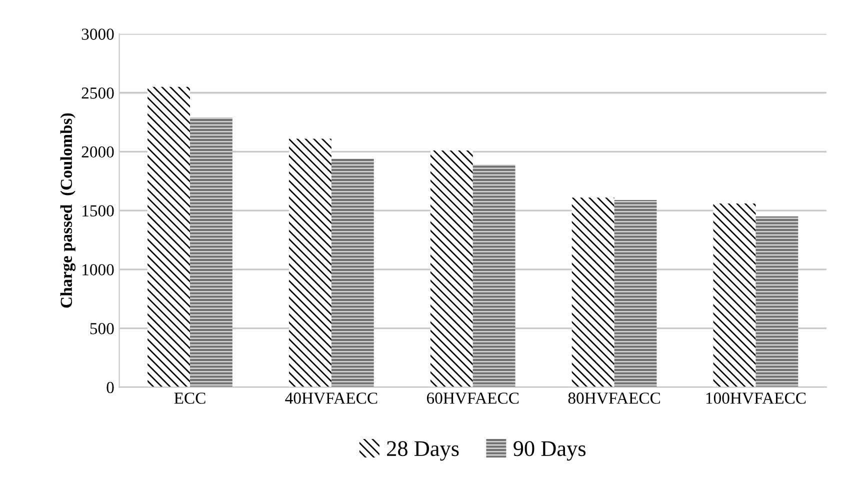 This screenshot has width=852, height=484. What do you see at coordinates (98, 270) in the screenshot?
I see `y-tick-label: 1000` at bounding box center [98, 270].